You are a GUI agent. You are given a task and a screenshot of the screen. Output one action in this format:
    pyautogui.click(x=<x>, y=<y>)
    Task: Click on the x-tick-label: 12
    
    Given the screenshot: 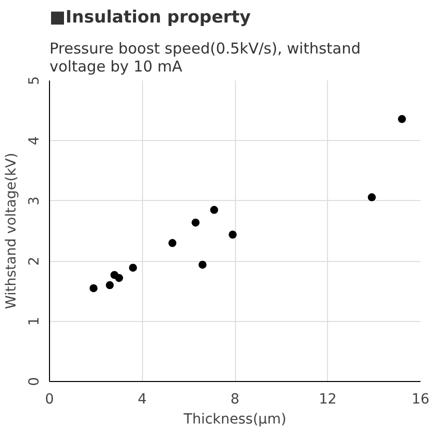 What is the action you would take?
    pyautogui.click(x=327, y=400)
    